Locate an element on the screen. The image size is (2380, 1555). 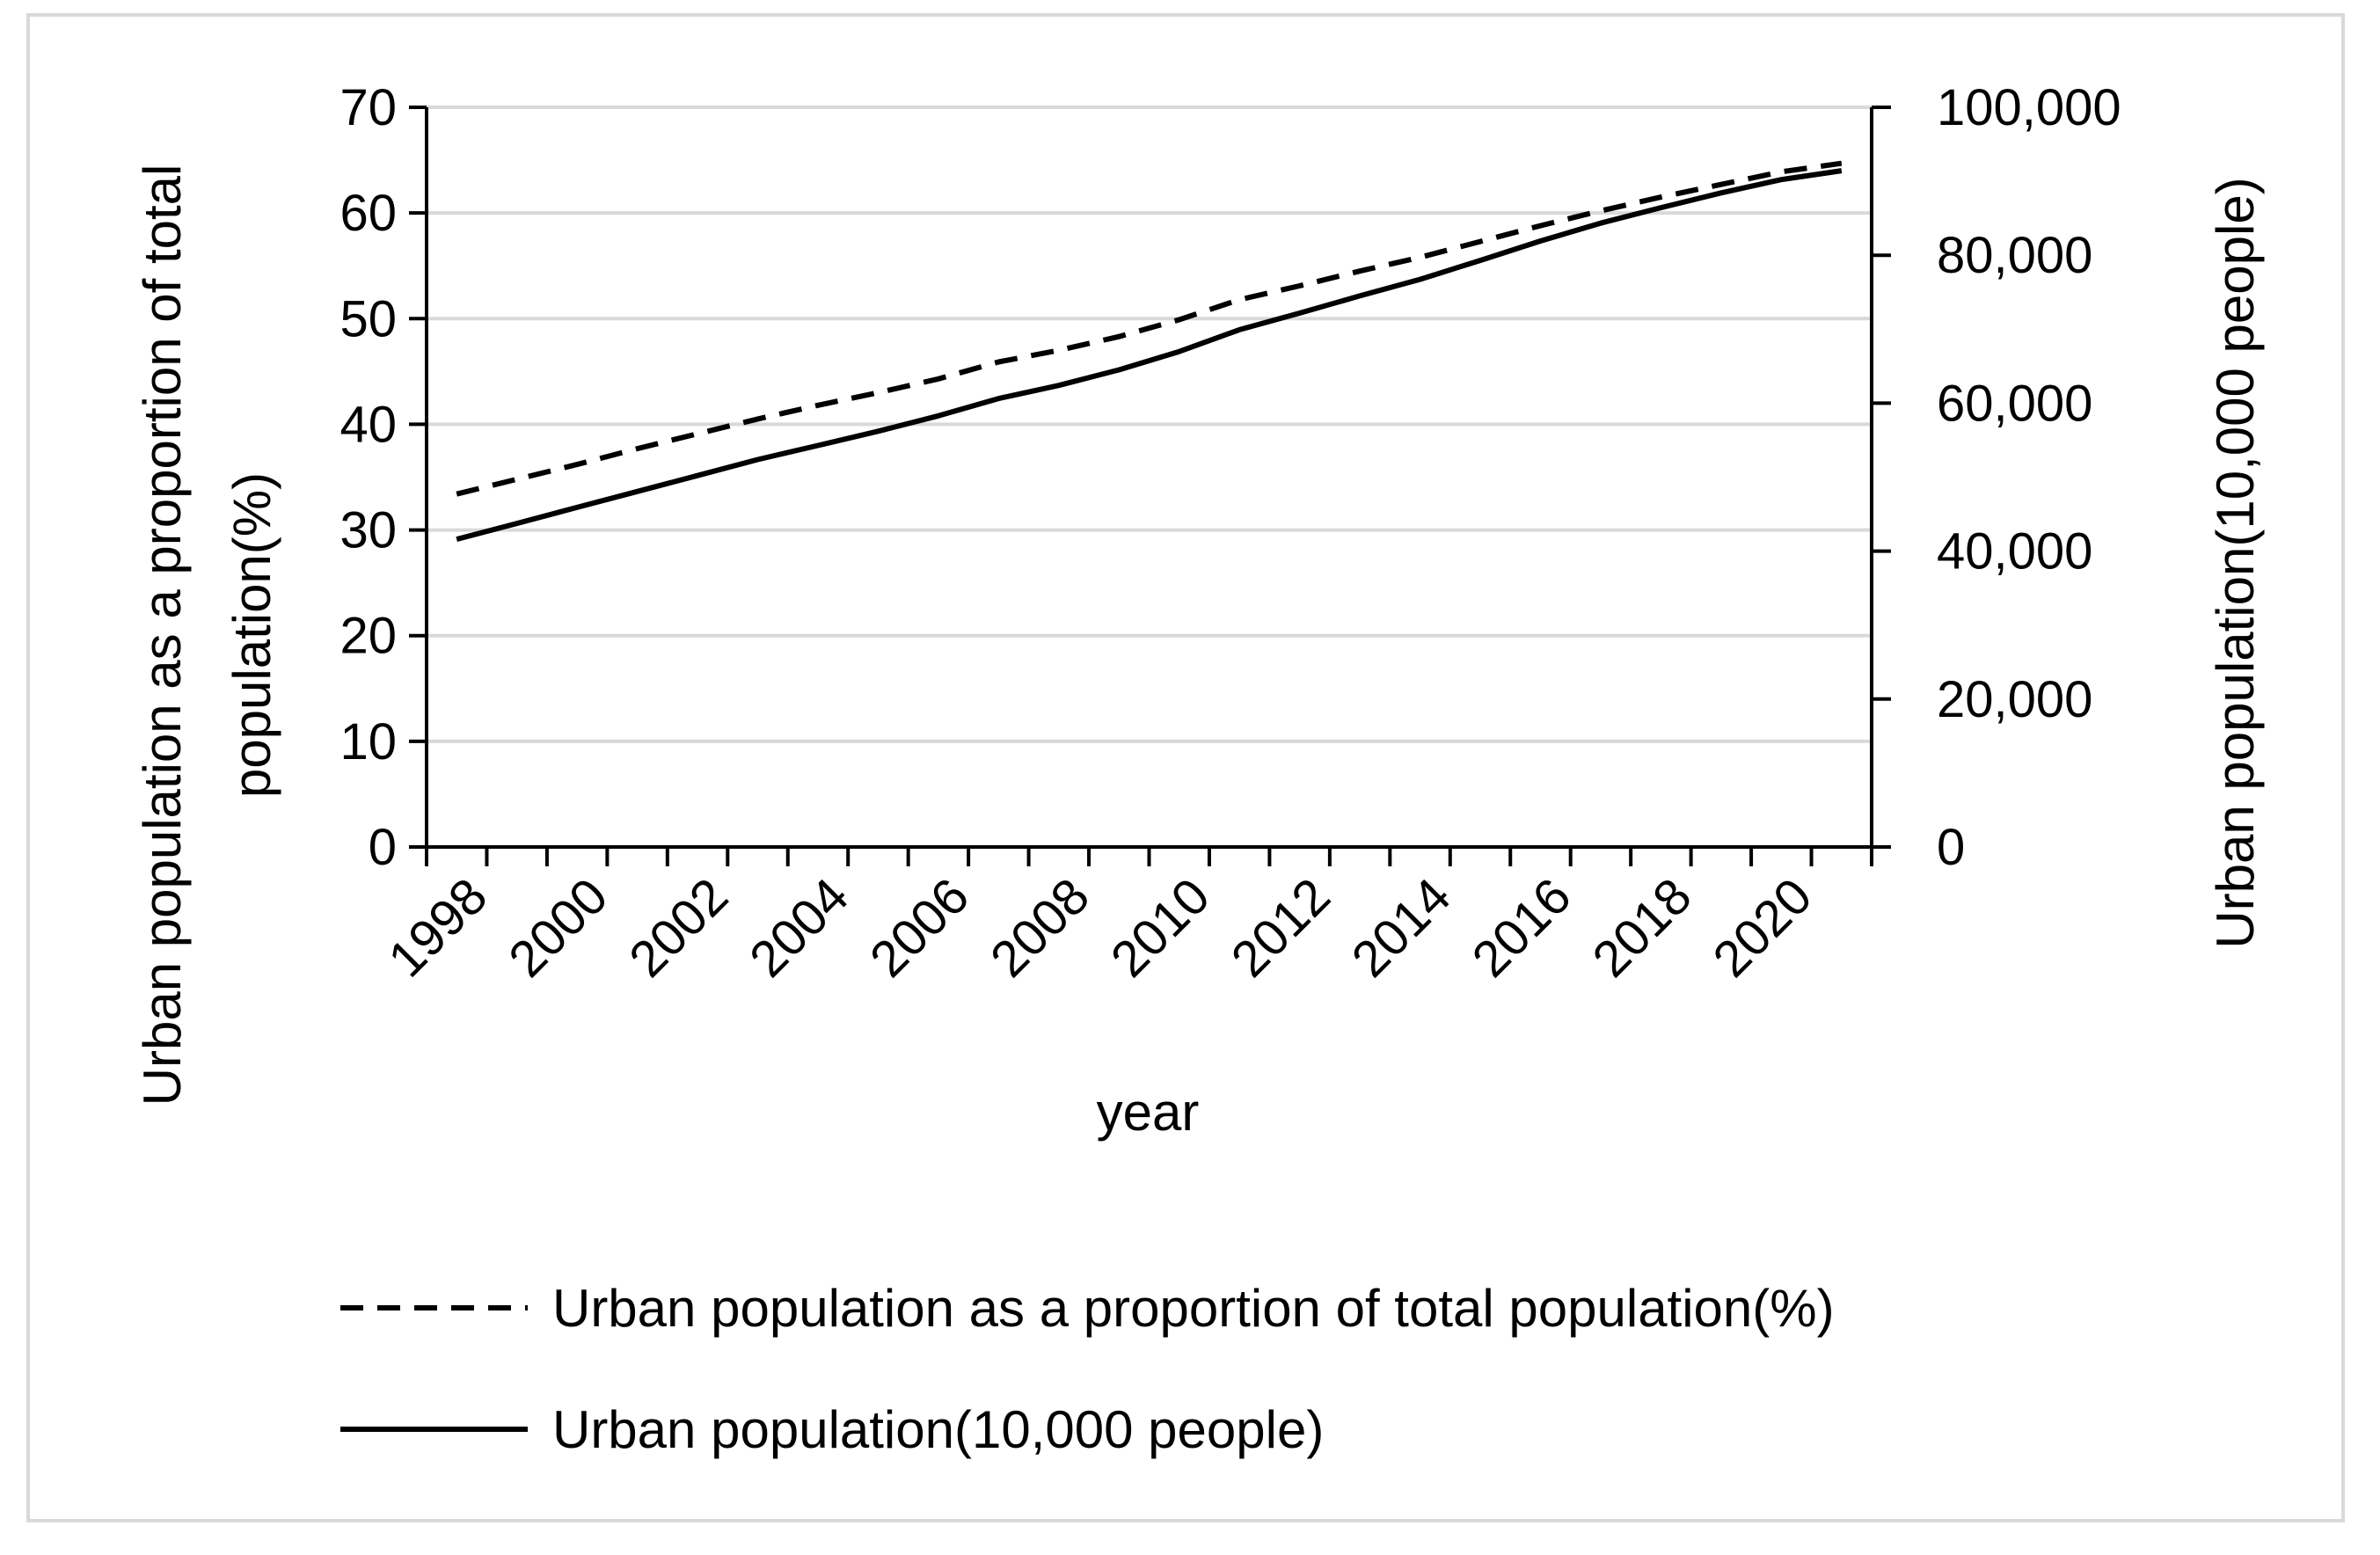
series-line-proportion-dashed is located at coordinates (1149, 328).